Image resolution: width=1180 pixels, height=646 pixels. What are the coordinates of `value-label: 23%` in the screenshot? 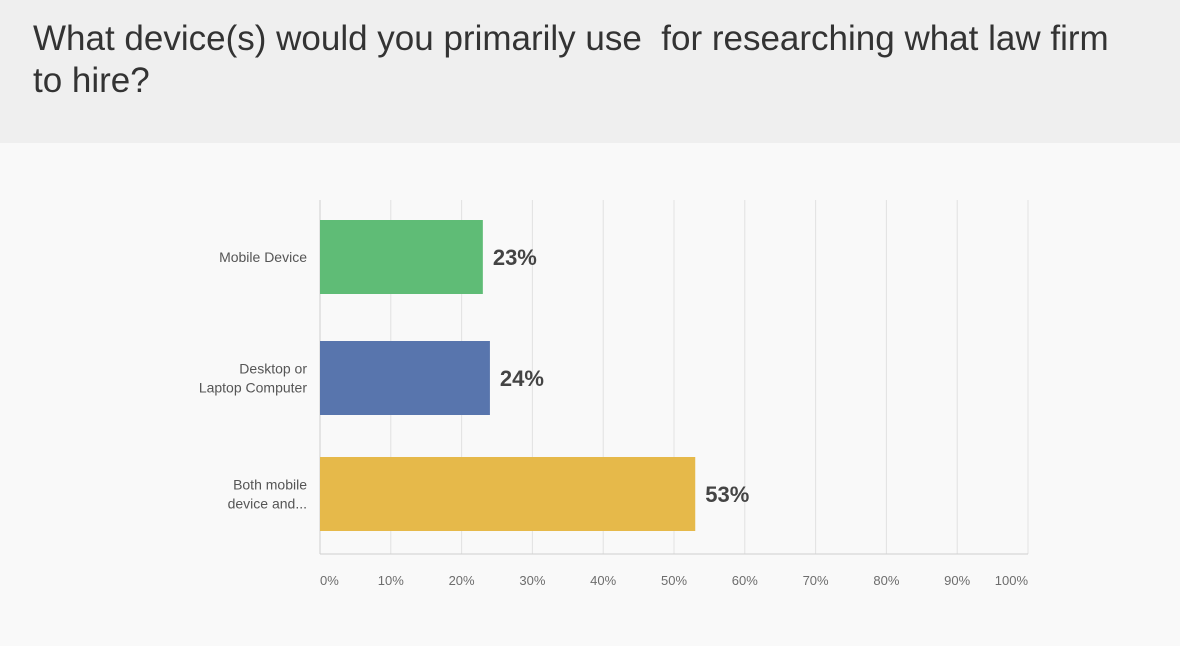 It's located at (515, 257).